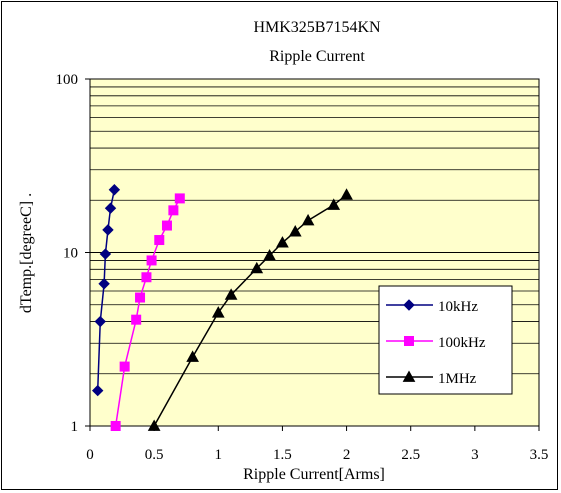  What do you see at coordinates (90, 455) in the screenshot?
I see `x-tick-label: 0` at bounding box center [90, 455].